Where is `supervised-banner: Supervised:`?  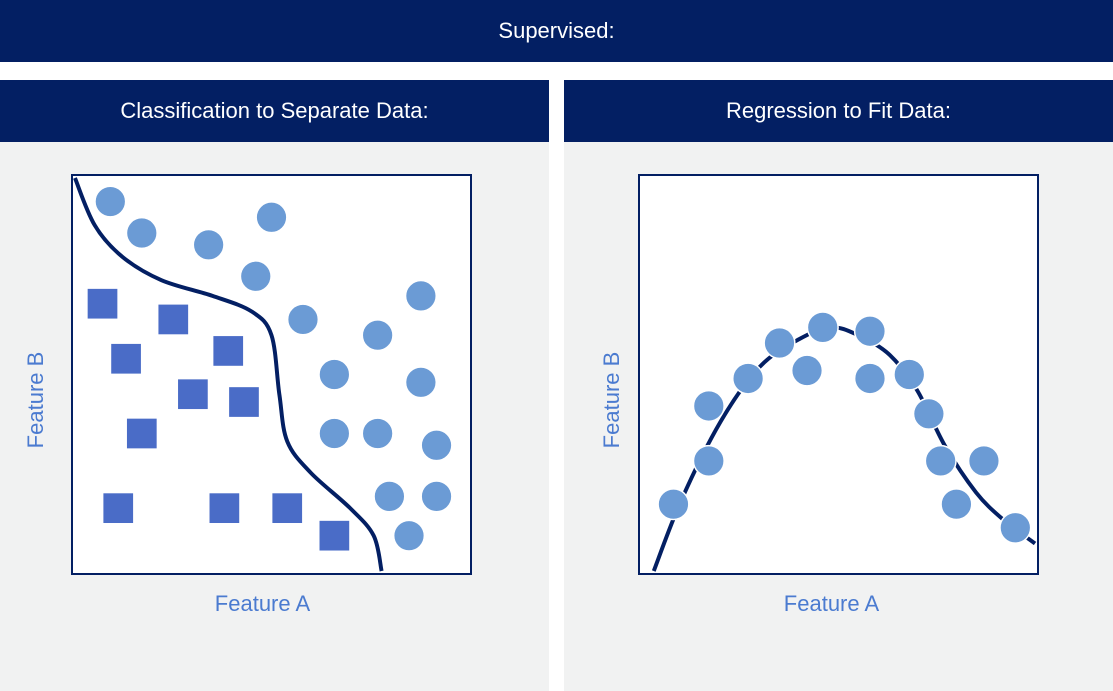
supervised-banner: Supervised: is located at coordinates (556, 31).